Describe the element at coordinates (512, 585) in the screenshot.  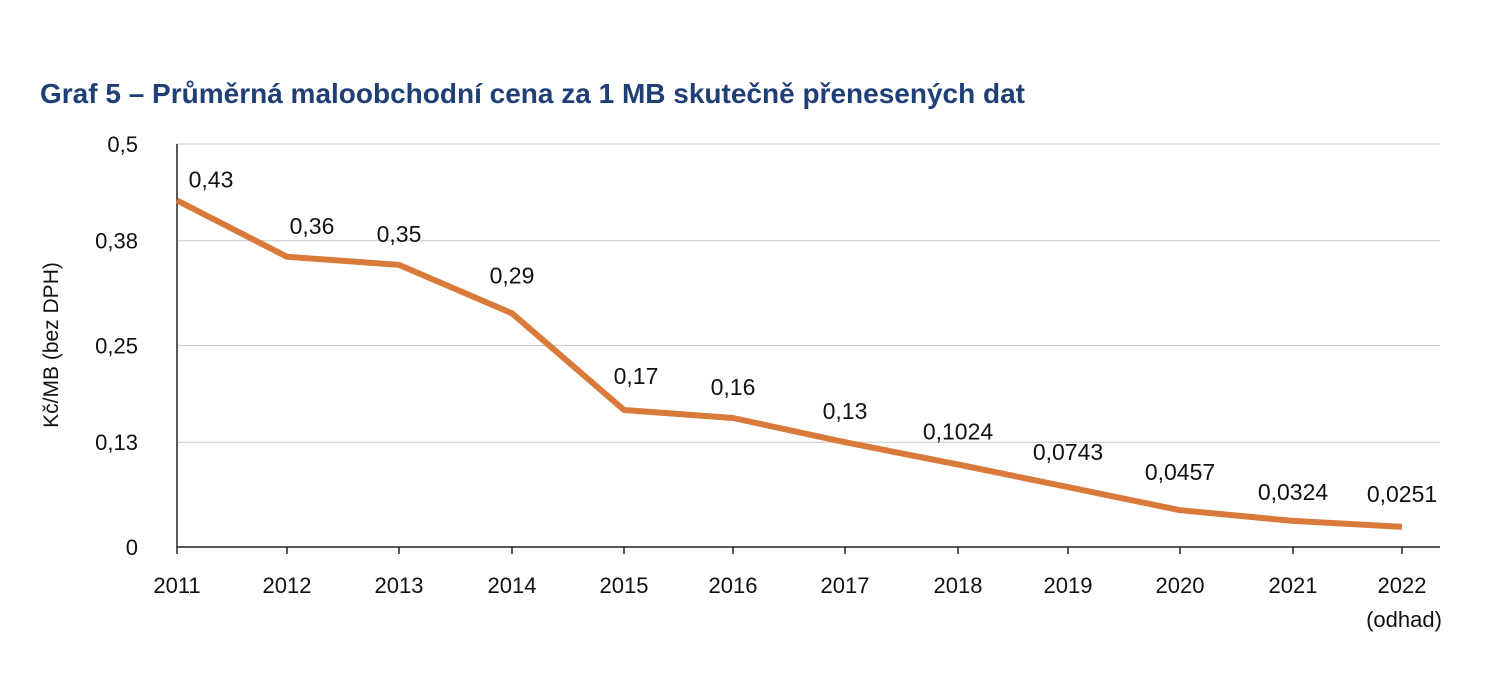
I see `x-tick-label: 2014` at that location.